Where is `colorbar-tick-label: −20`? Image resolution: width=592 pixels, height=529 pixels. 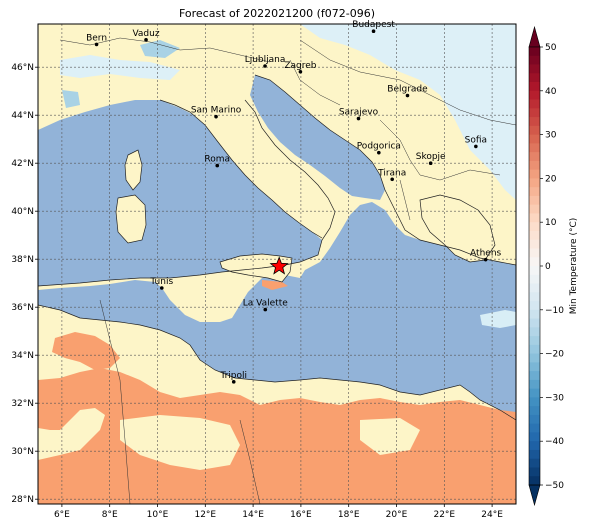
colorbar-tick-label: −20 is located at coordinates (554, 355).